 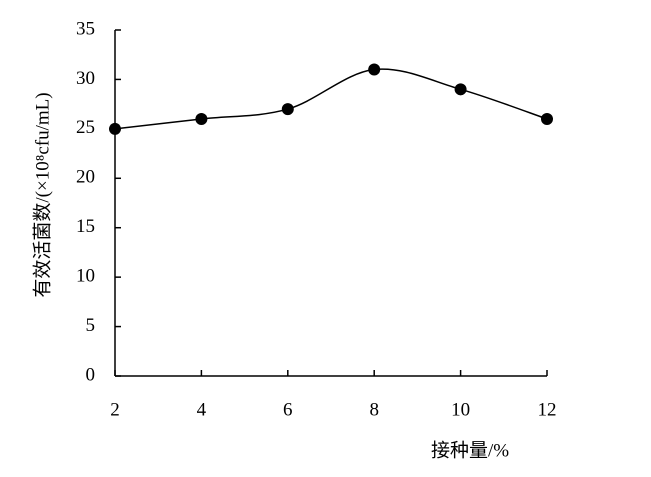 I want to click on x-tick-label: 4, so click(x=202, y=409).